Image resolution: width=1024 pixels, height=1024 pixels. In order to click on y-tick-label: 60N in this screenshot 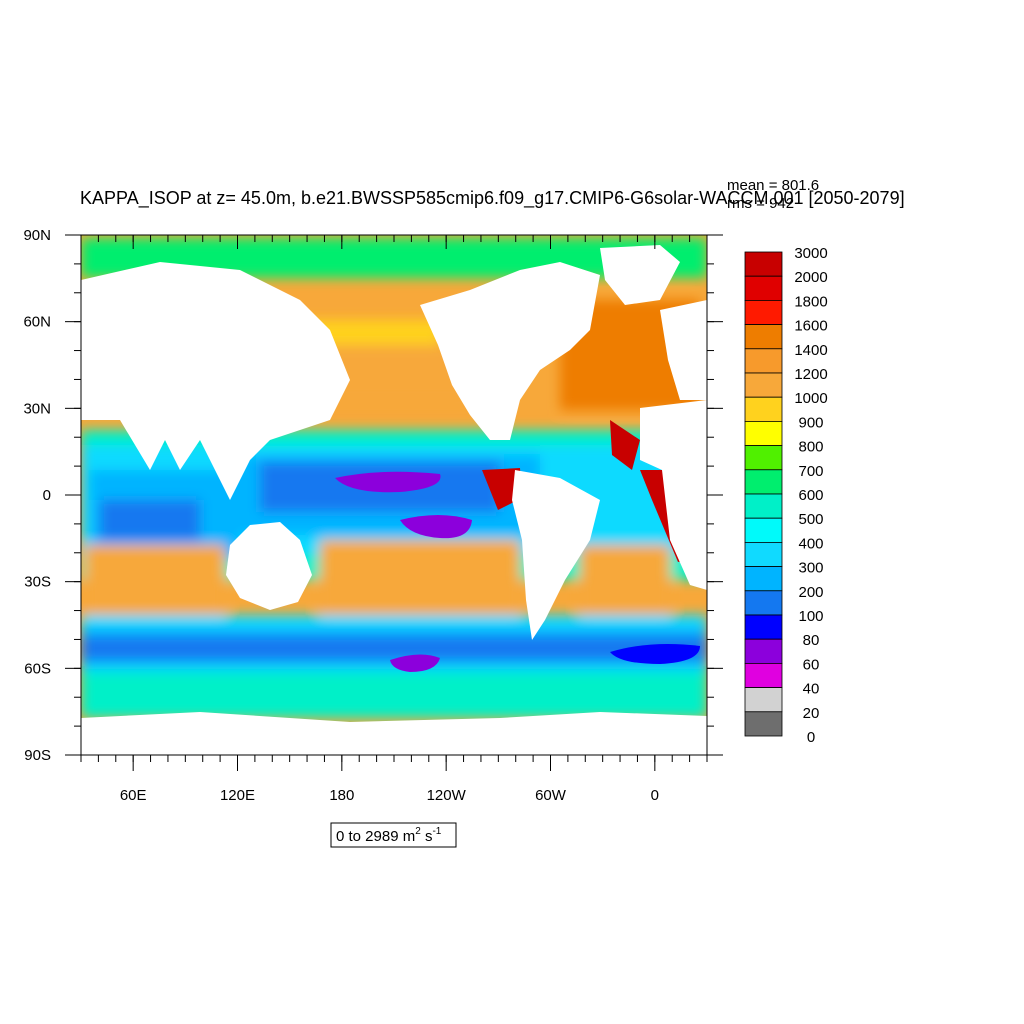, I will do `click(37, 322)`.